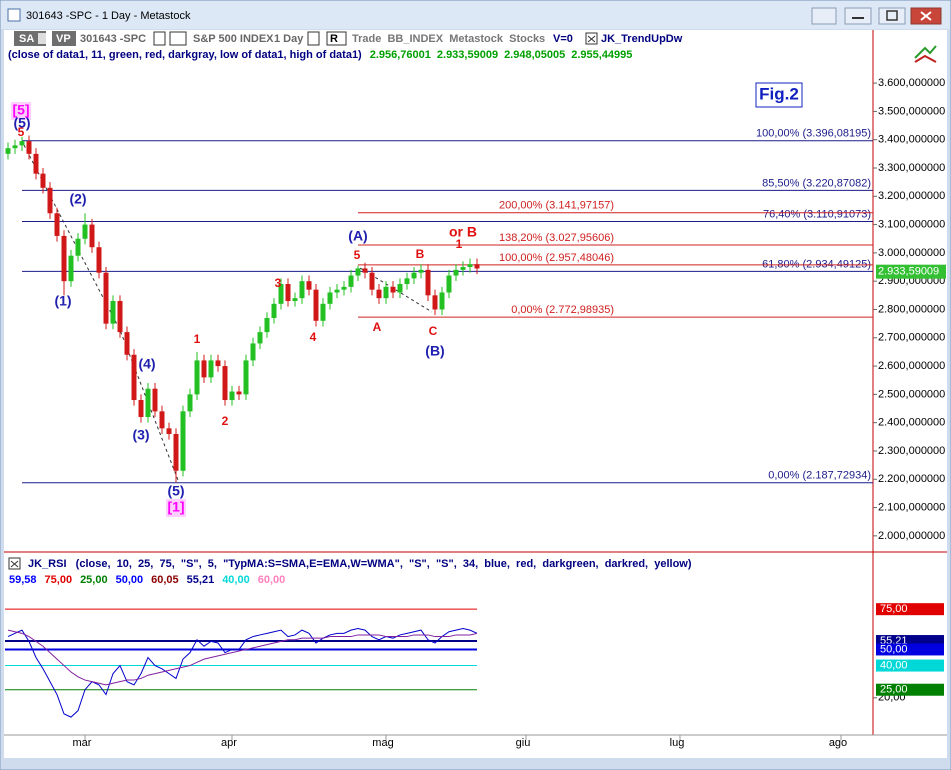 This screenshot has height=770, width=951. Describe the element at coordinates (20, 110) in the screenshot. I see `wave-label: [5]` at that location.